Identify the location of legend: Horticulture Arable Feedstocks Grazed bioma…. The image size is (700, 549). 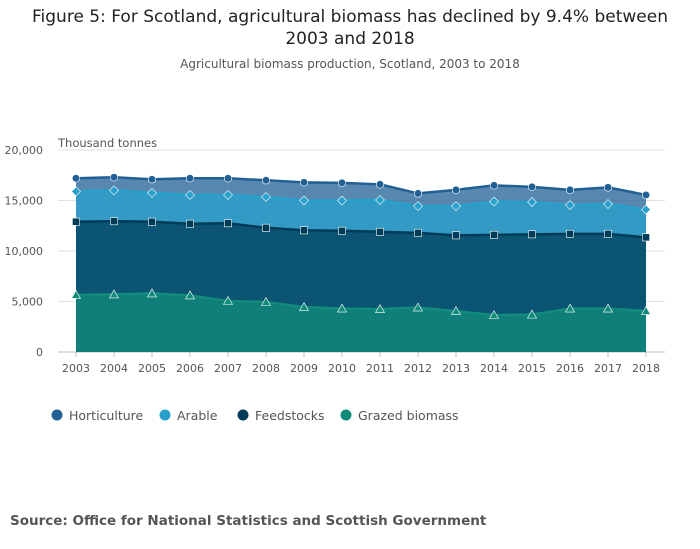
(255, 415).